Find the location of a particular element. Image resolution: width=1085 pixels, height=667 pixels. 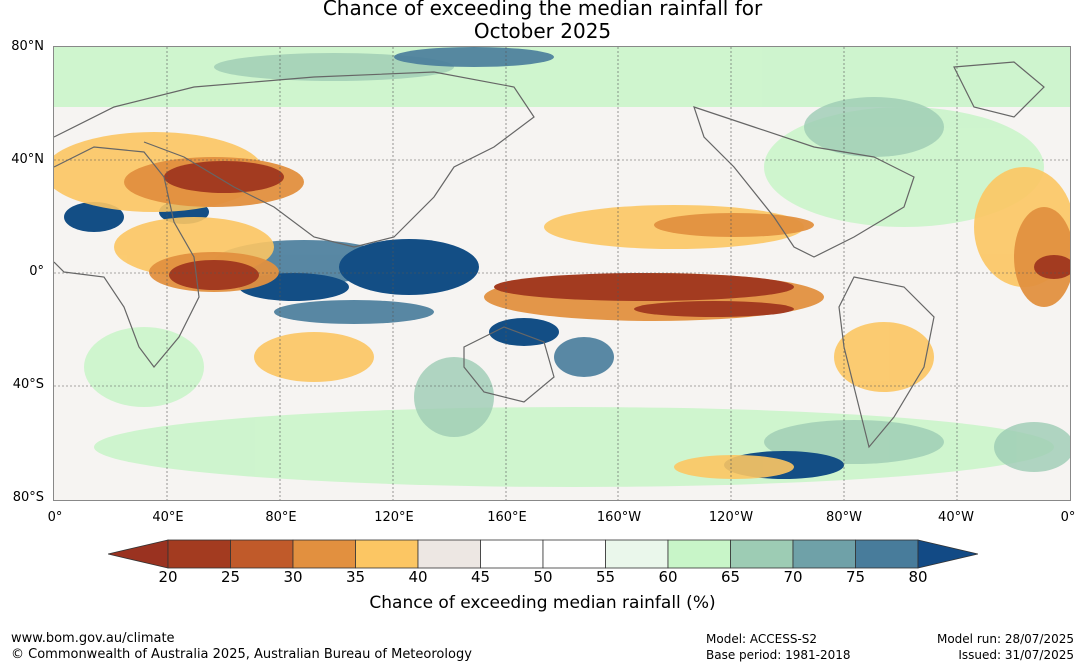

model-text: Model: ACCESS-S2 is located at coordinates (762, 639).